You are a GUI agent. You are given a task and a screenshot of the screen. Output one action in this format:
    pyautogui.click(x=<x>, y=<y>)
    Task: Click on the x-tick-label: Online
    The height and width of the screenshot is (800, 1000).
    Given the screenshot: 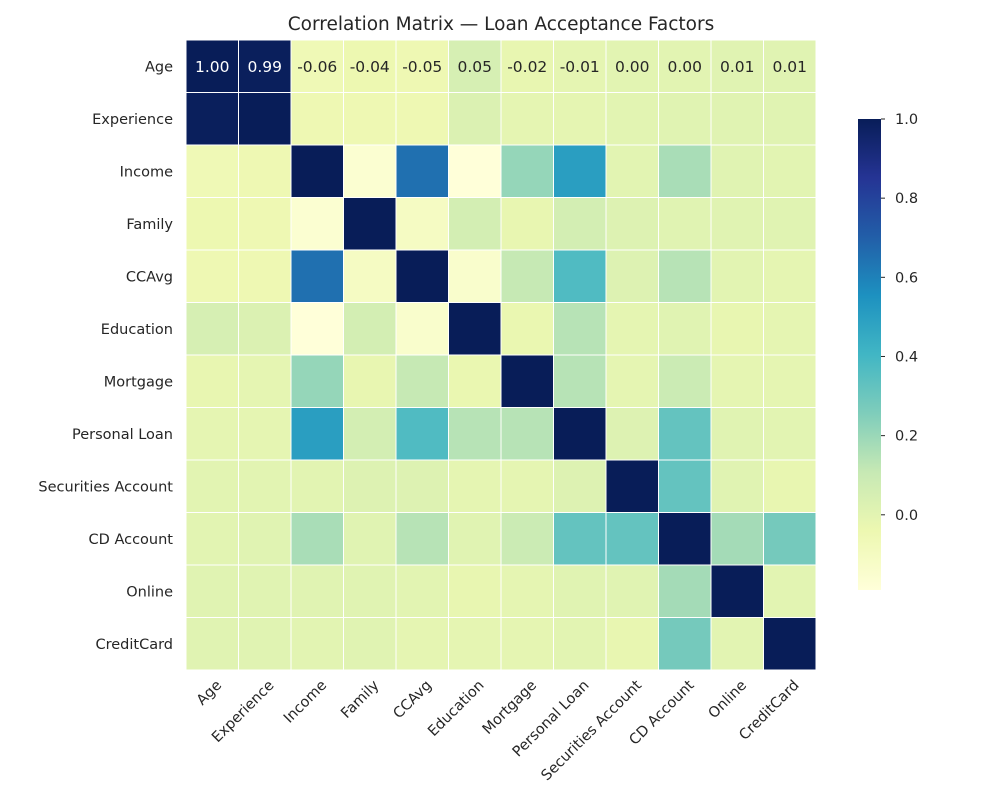 What is the action you would take?
    pyautogui.click(x=728, y=699)
    